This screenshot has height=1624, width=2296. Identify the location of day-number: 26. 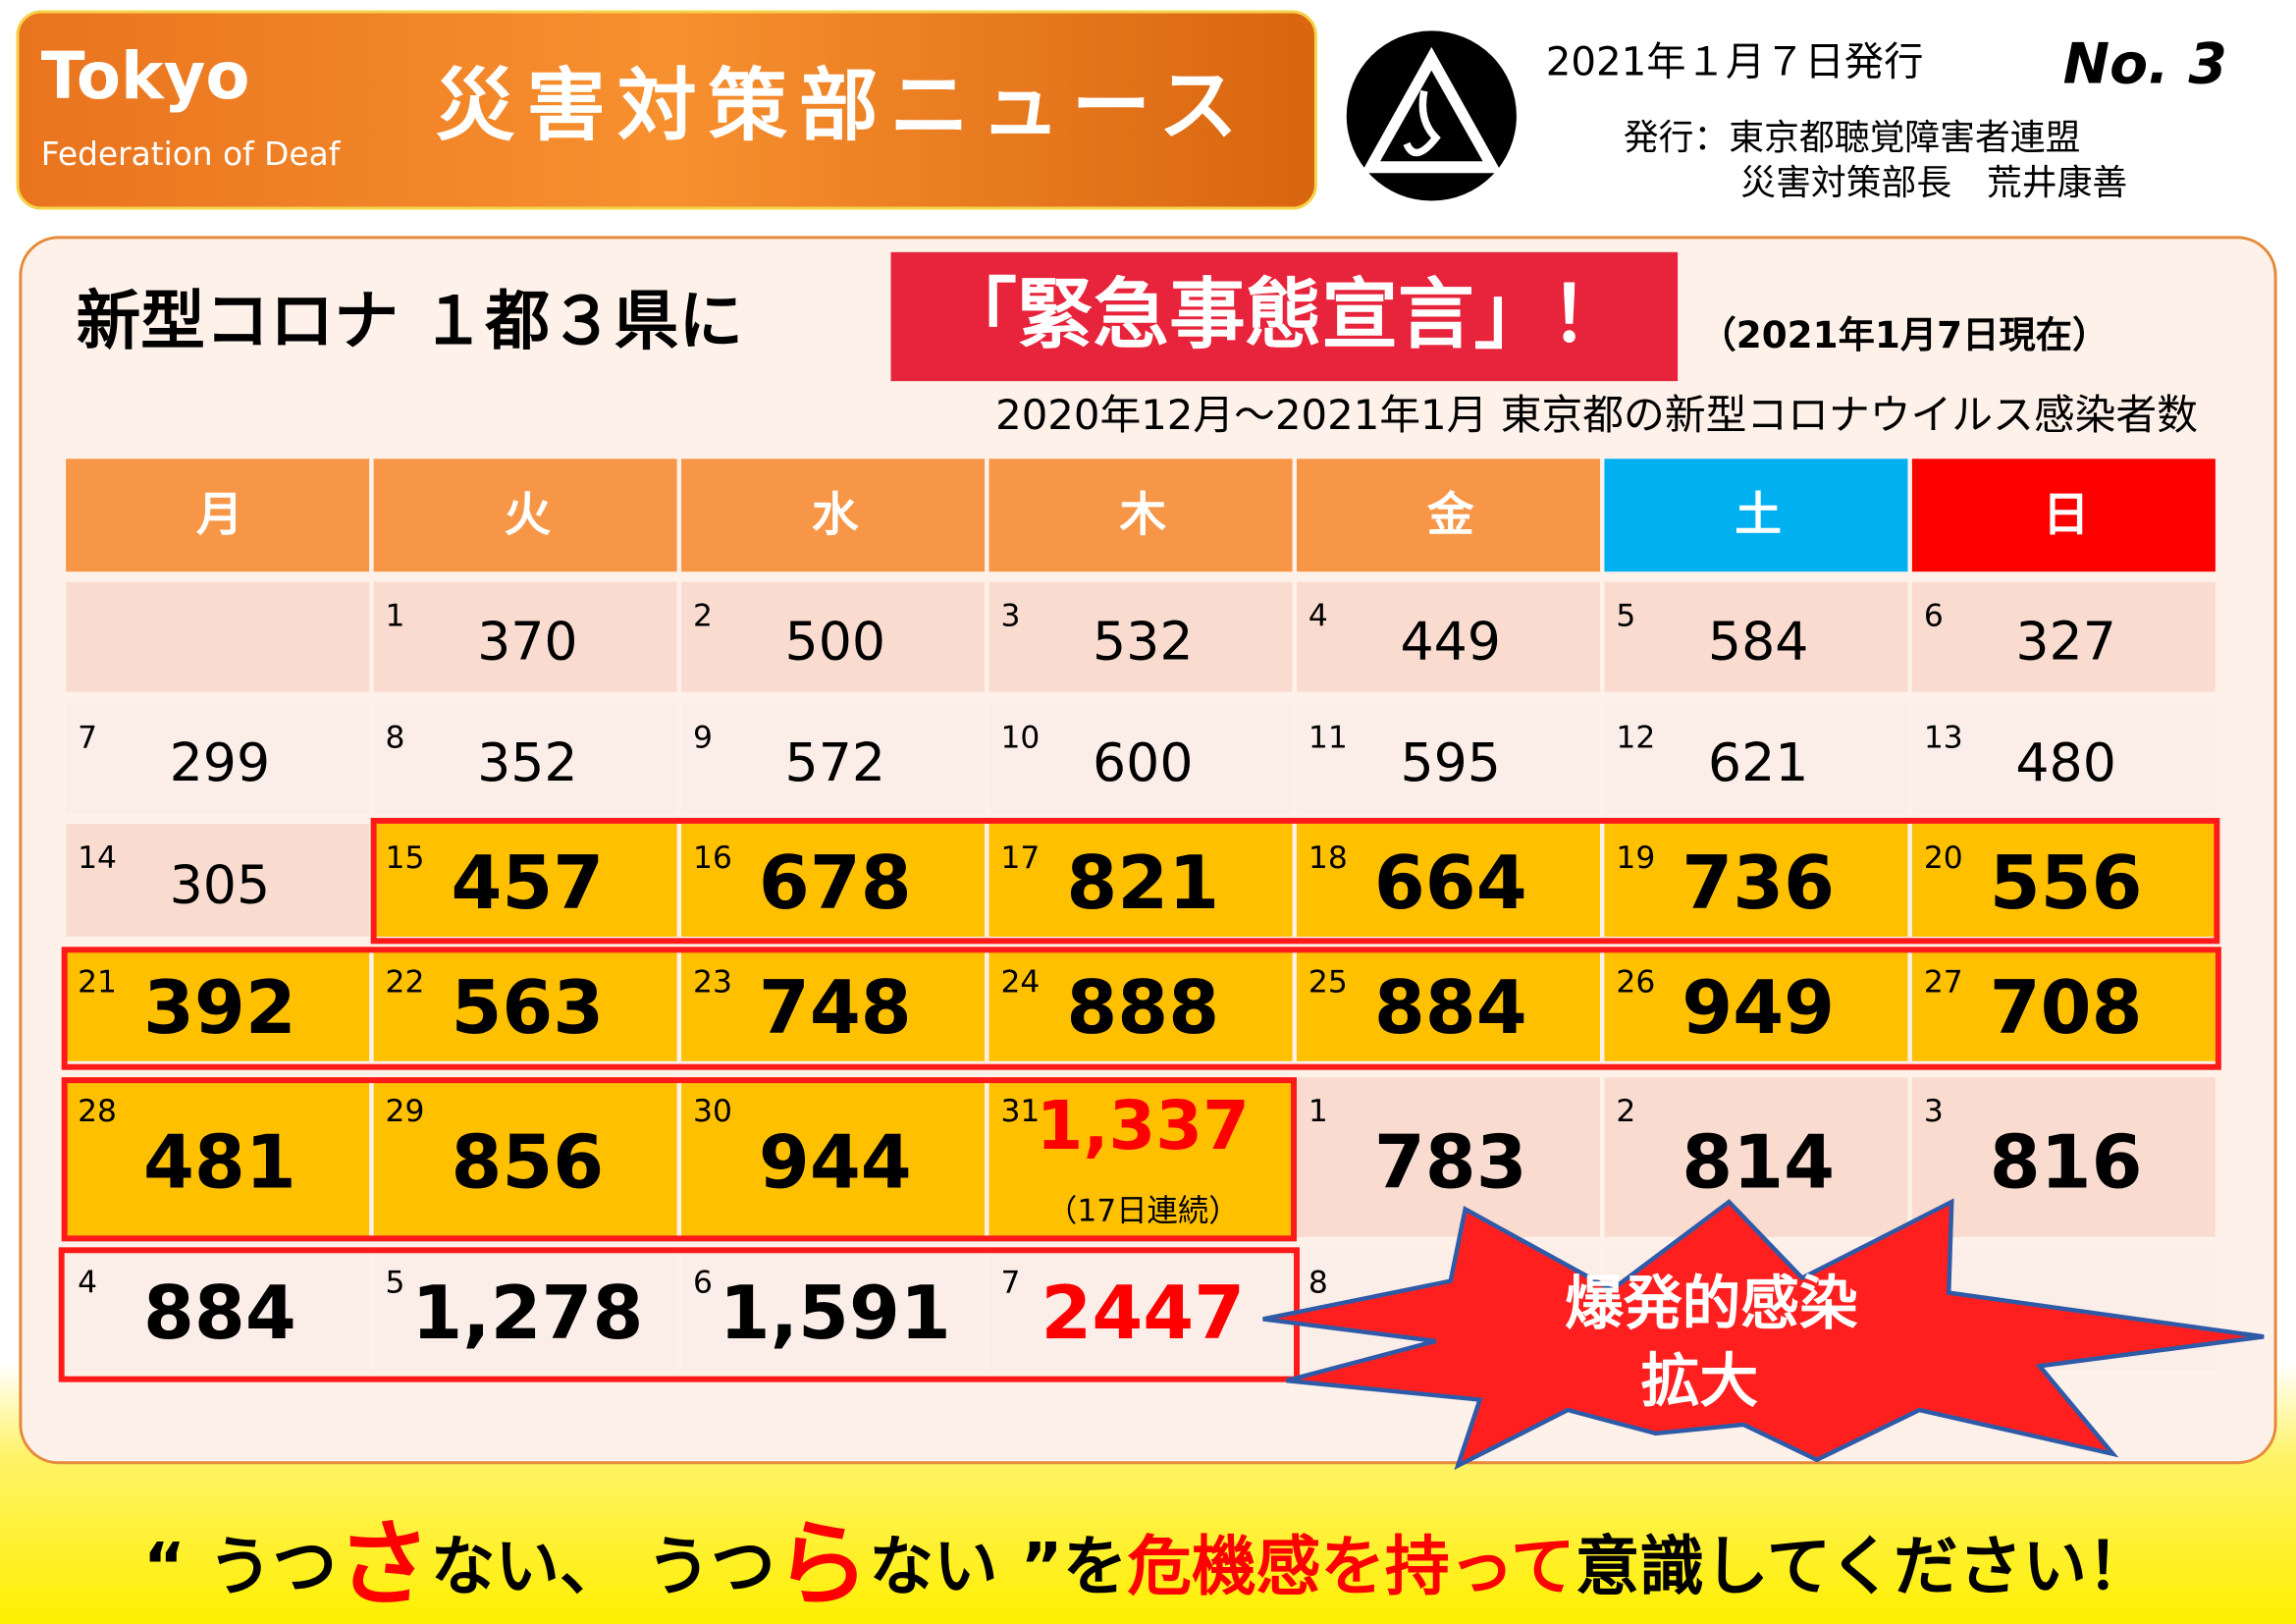
(1635, 983).